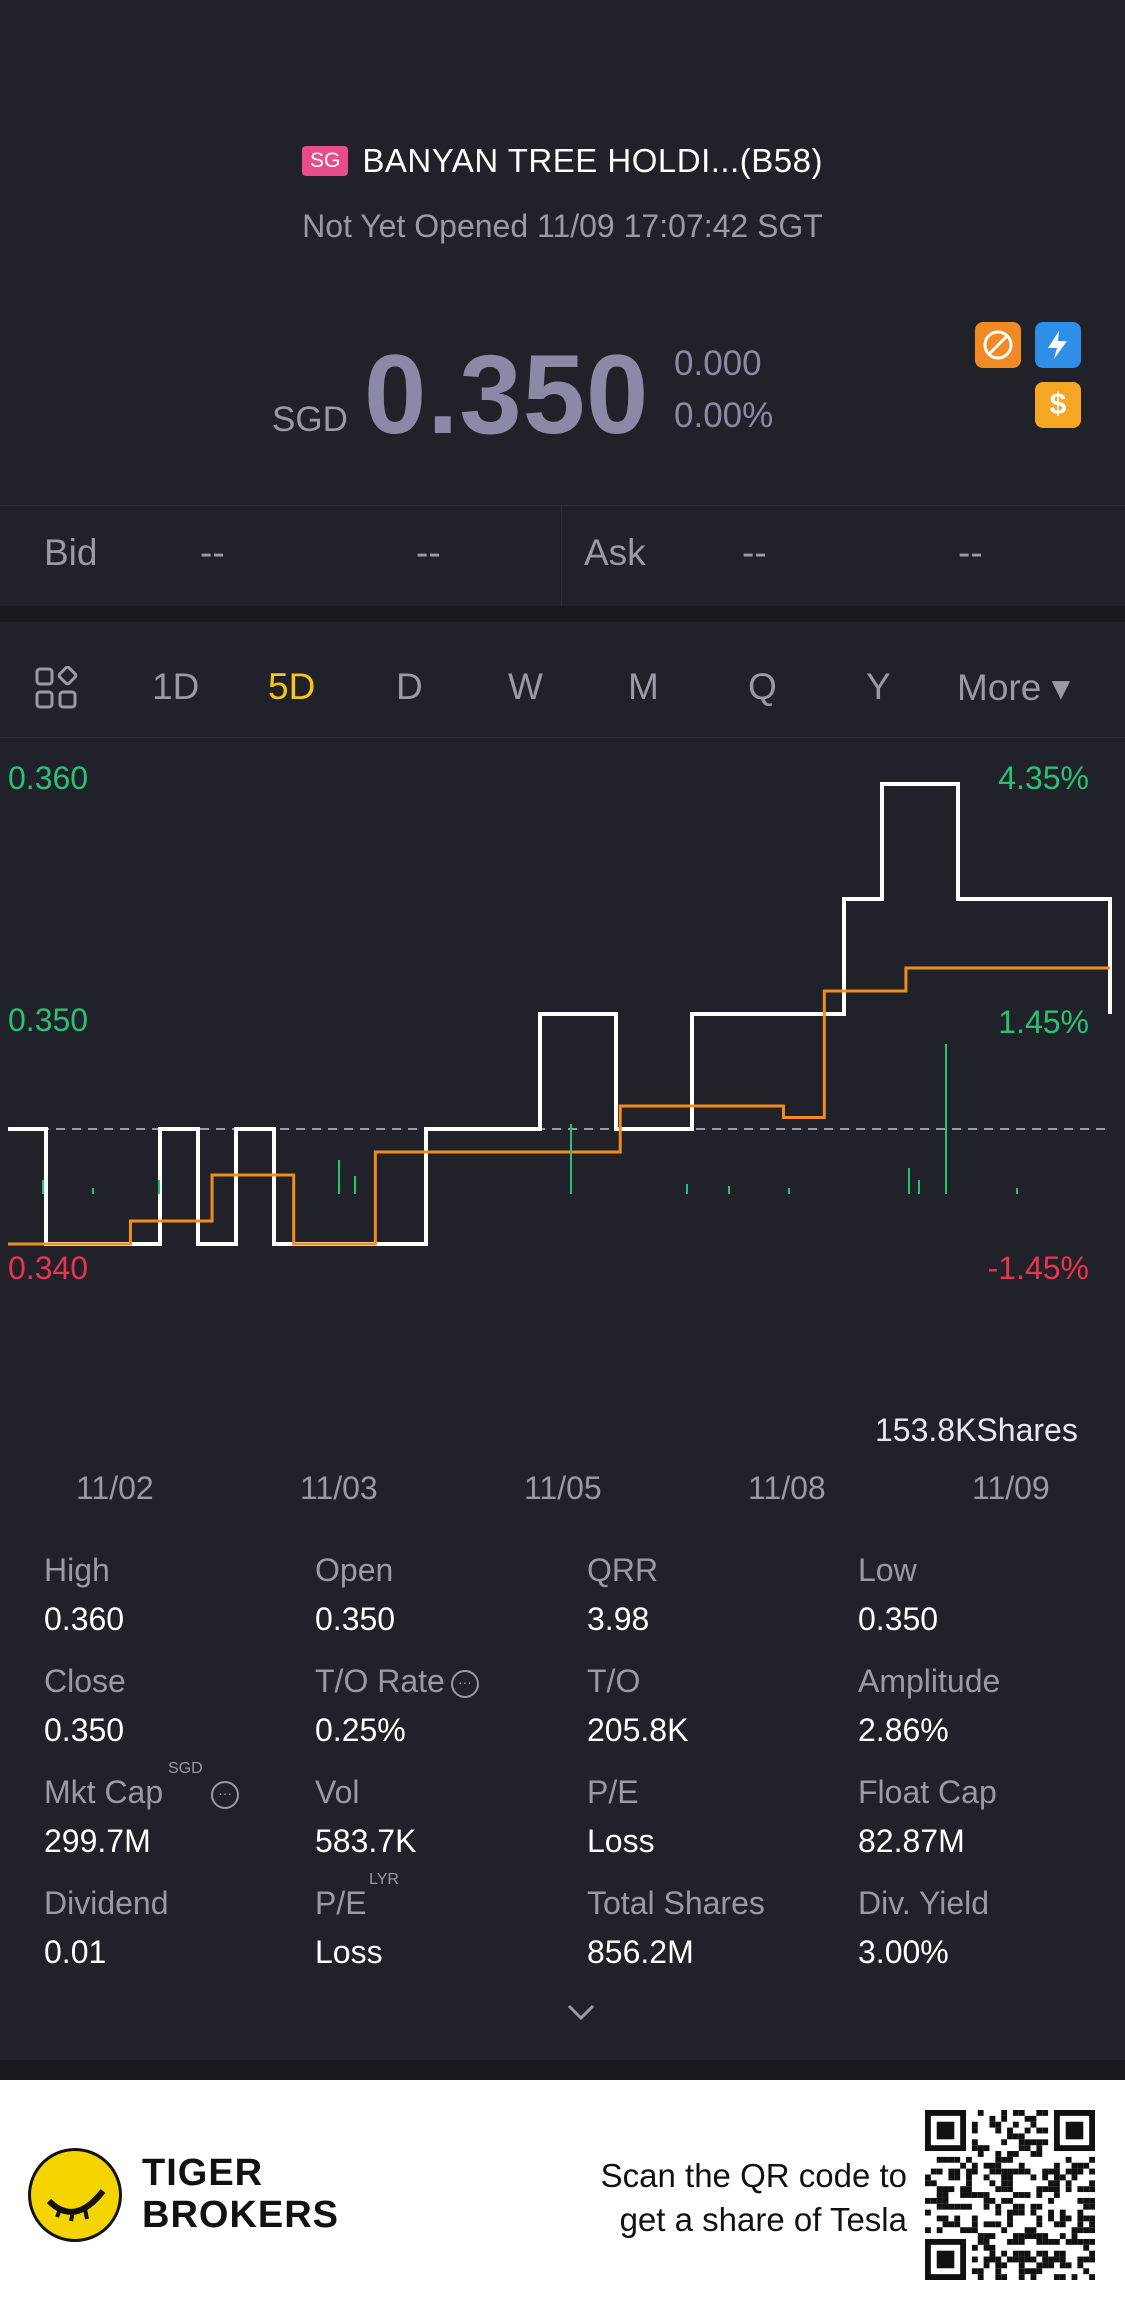 This screenshot has width=1125, height=2312. I want to click on stat-dividend: Dividend 0.01, so click(174, 1928).